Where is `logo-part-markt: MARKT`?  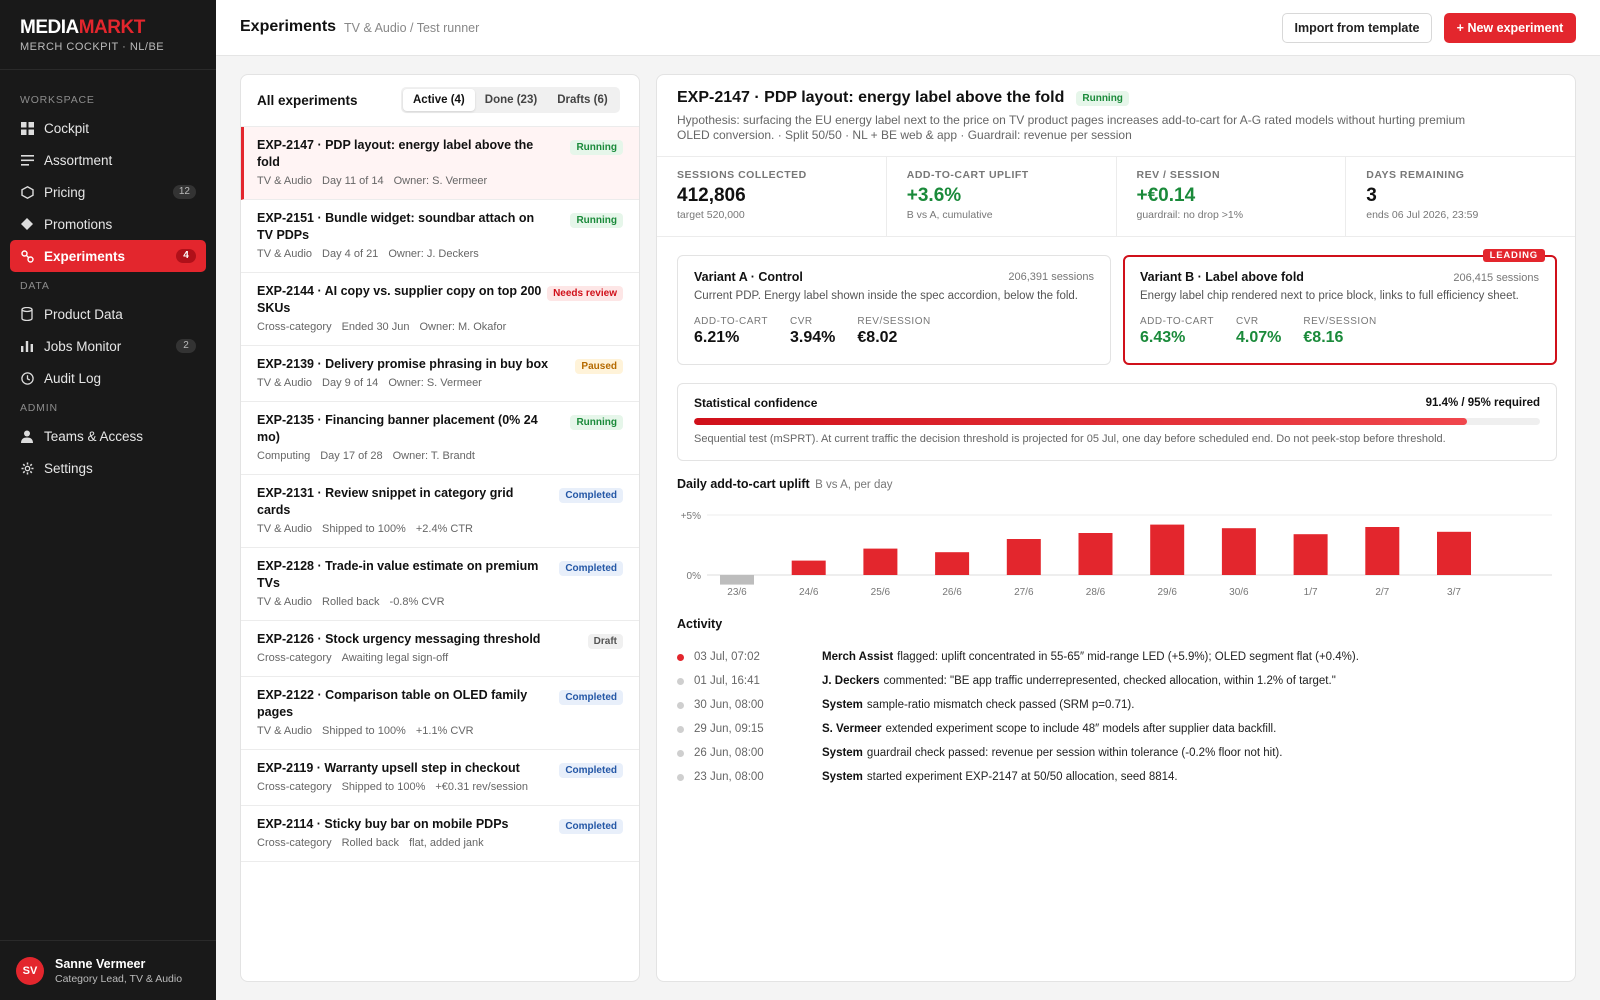 logo-part-markt: MARKT is located at coordinates (112, 27).